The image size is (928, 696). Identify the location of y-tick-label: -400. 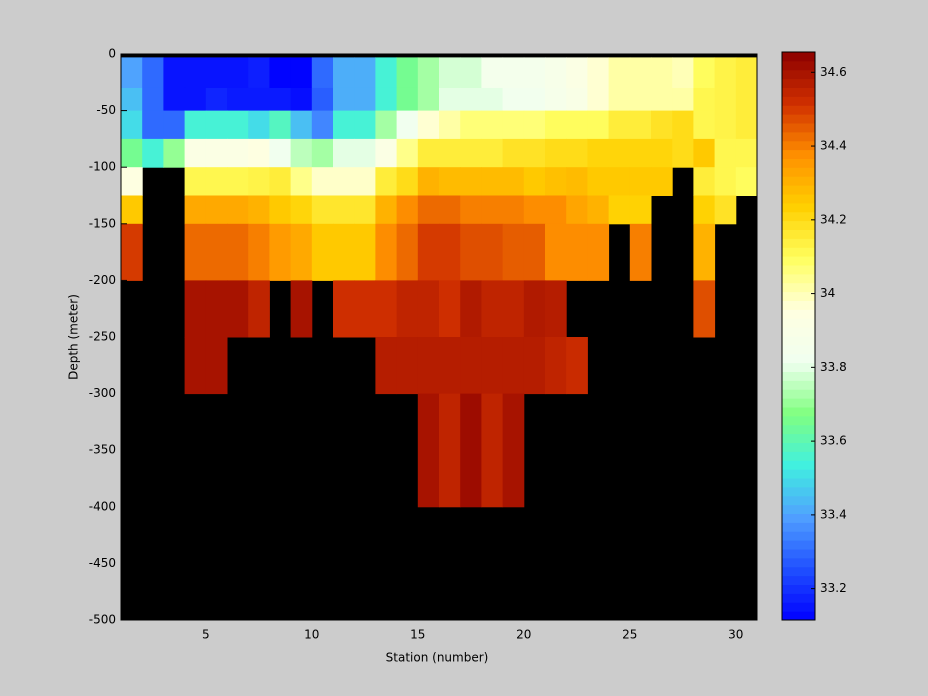
(102, 506).